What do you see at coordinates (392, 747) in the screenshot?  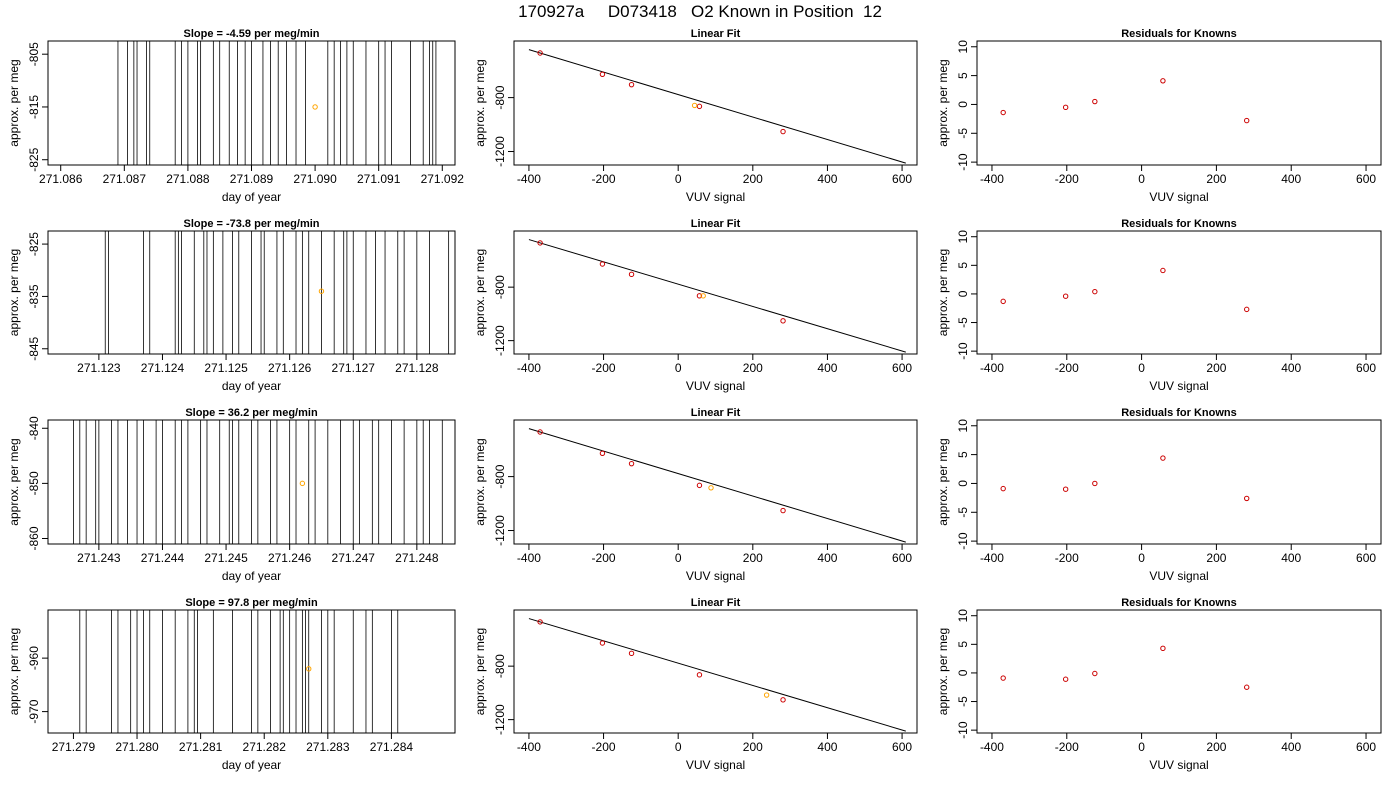 I see `x-tick-label: 271.284` at bounding box center [392, 747].